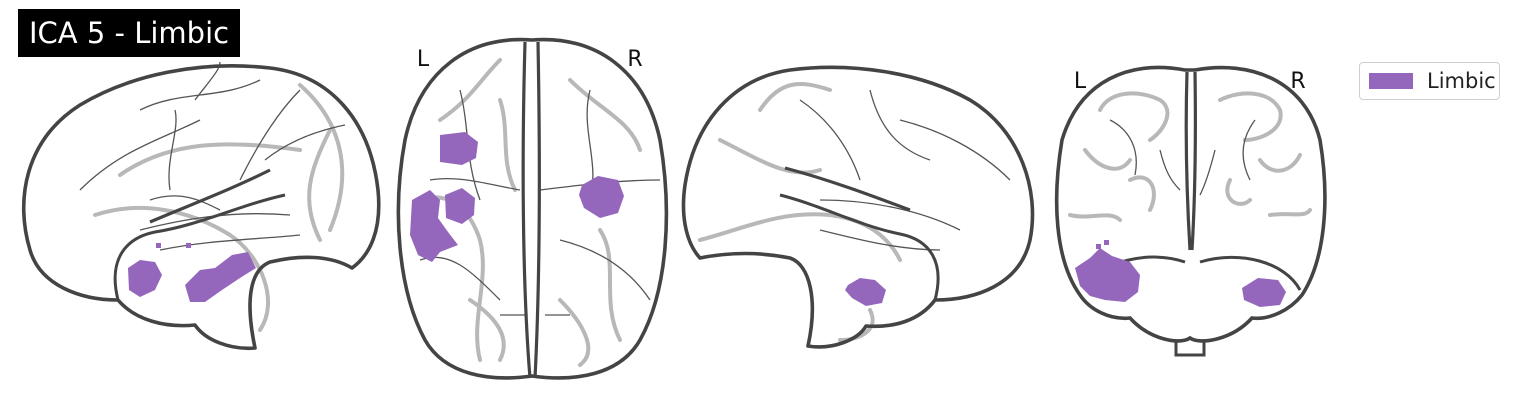 The height and width of the screenshot is (420, 1518). I want to click on legend: Limbic, so click(1429, 81).